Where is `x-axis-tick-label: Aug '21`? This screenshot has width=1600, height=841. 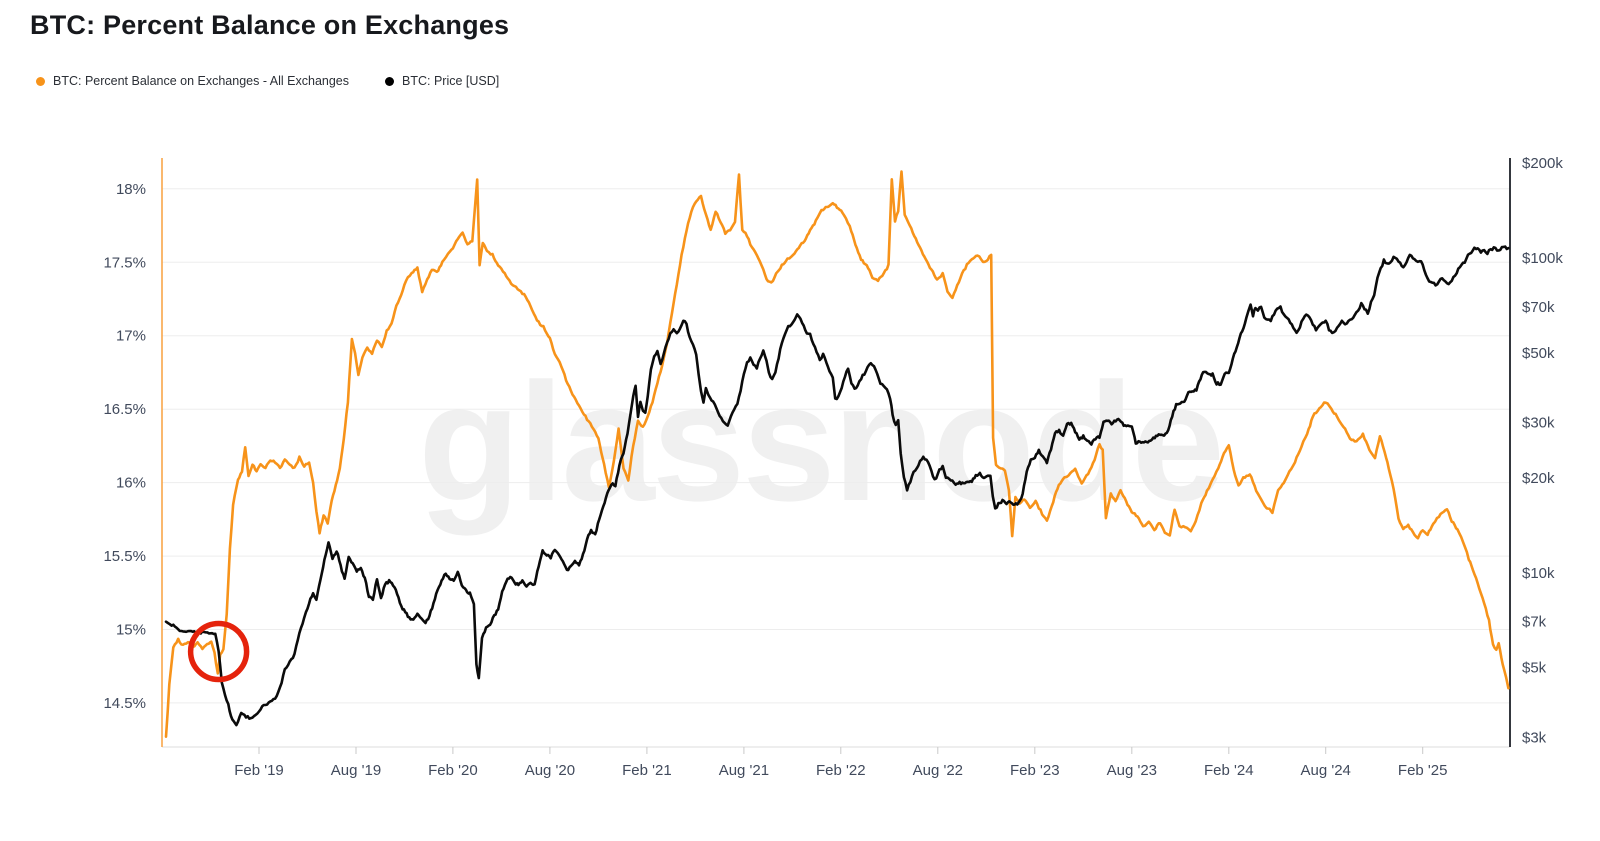 x-axis-tick-label: Aug '21 is located at coordinates (744, 770).